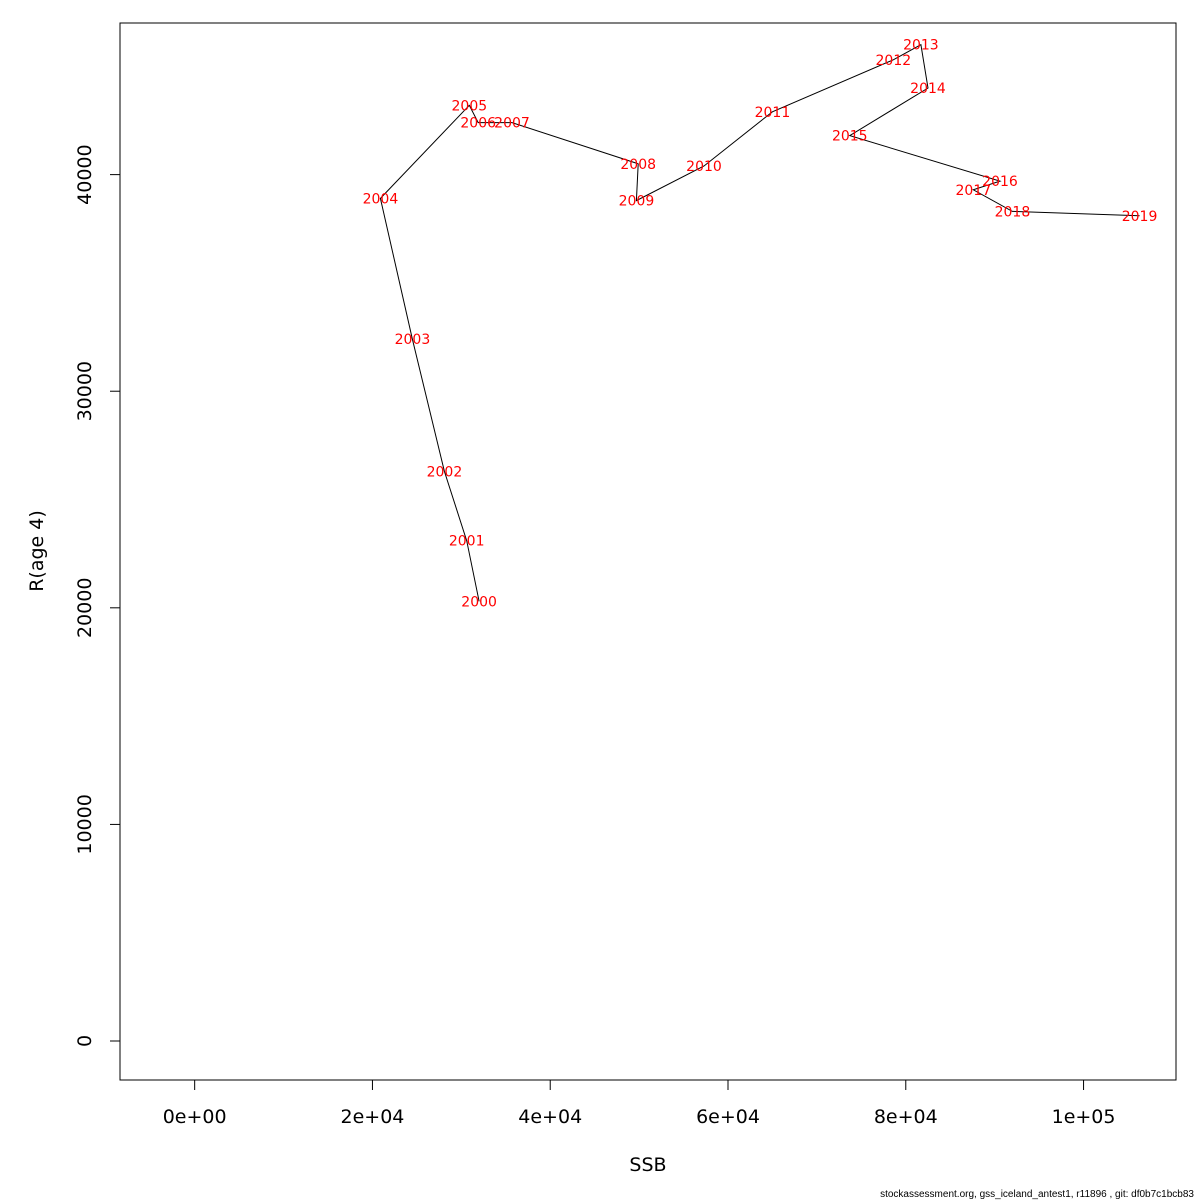 The image size is (1200, 1200). Describe the element at coordinates (470, 106) in the screenshot. I see `year-label-2005: 2005` at that location.